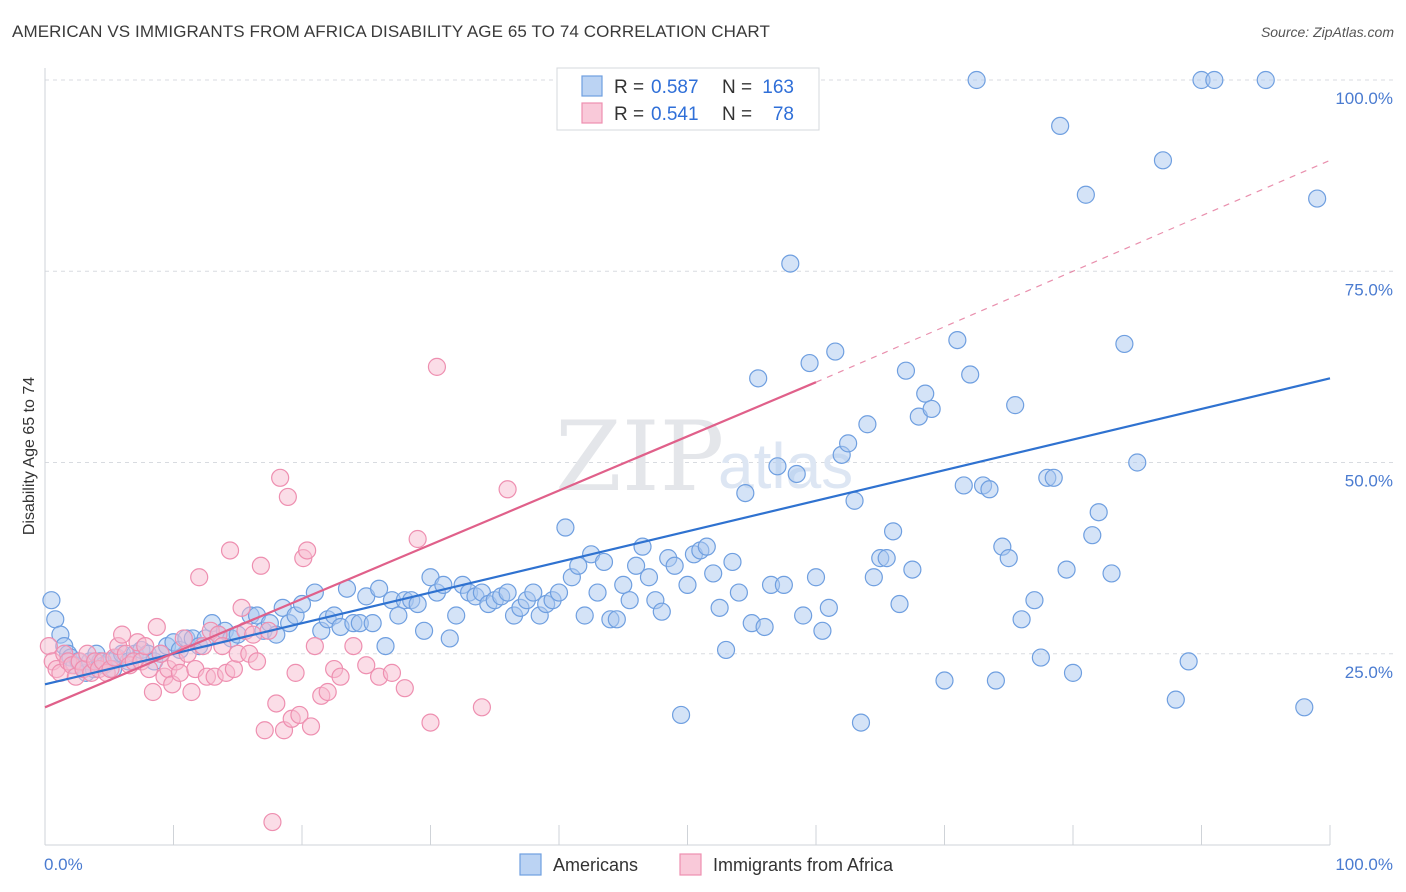 The width and height of the screenshot is (1406, 892). Describe the element at coordinates (803, 865) in the screenshot. I see `bottom-legend-label: Immigrants from Africa` at that location.